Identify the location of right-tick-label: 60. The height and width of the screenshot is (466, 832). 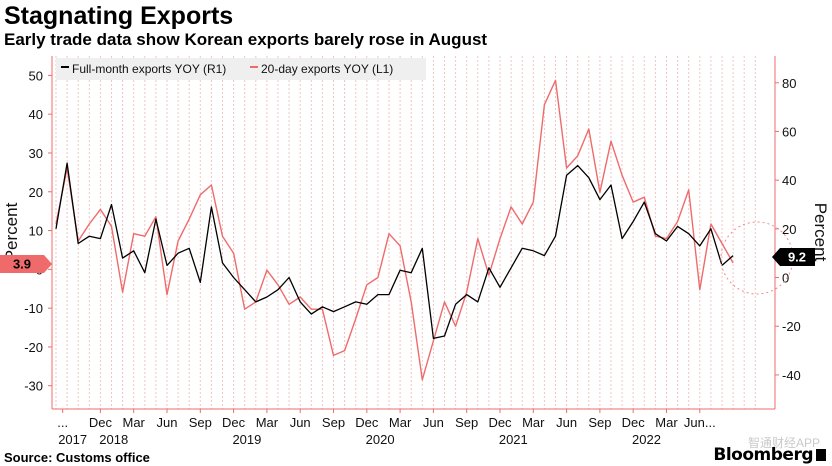
(789, 131).